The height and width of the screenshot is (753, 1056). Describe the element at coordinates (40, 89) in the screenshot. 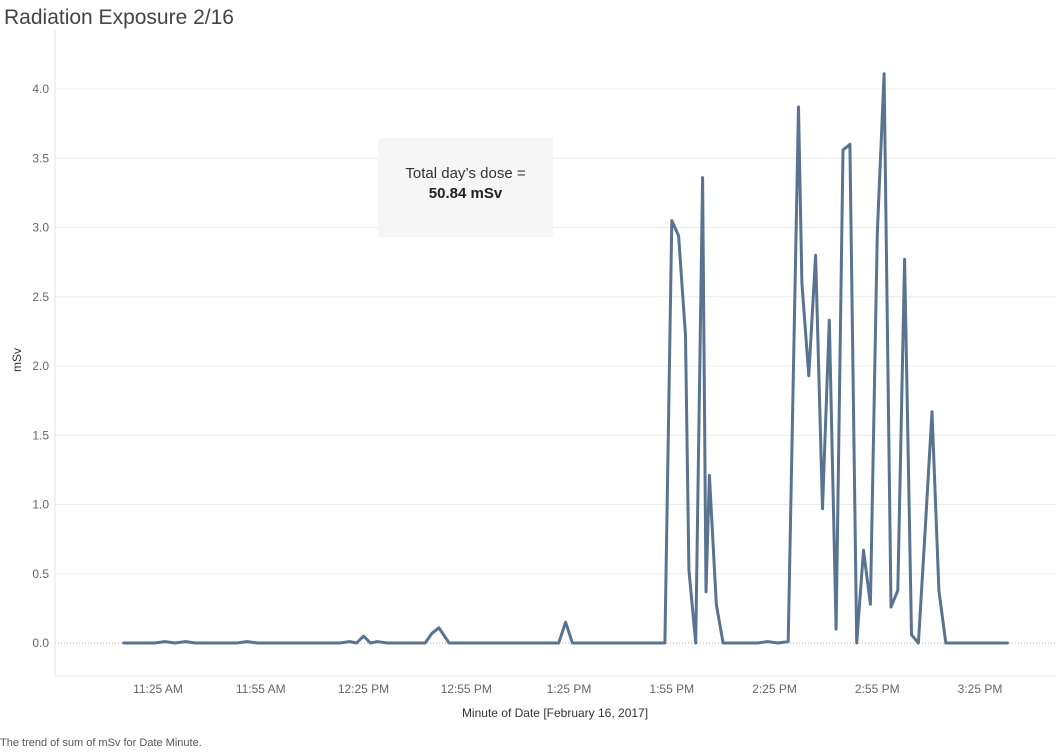

I see `y-tick-label: 4.0` at that location.